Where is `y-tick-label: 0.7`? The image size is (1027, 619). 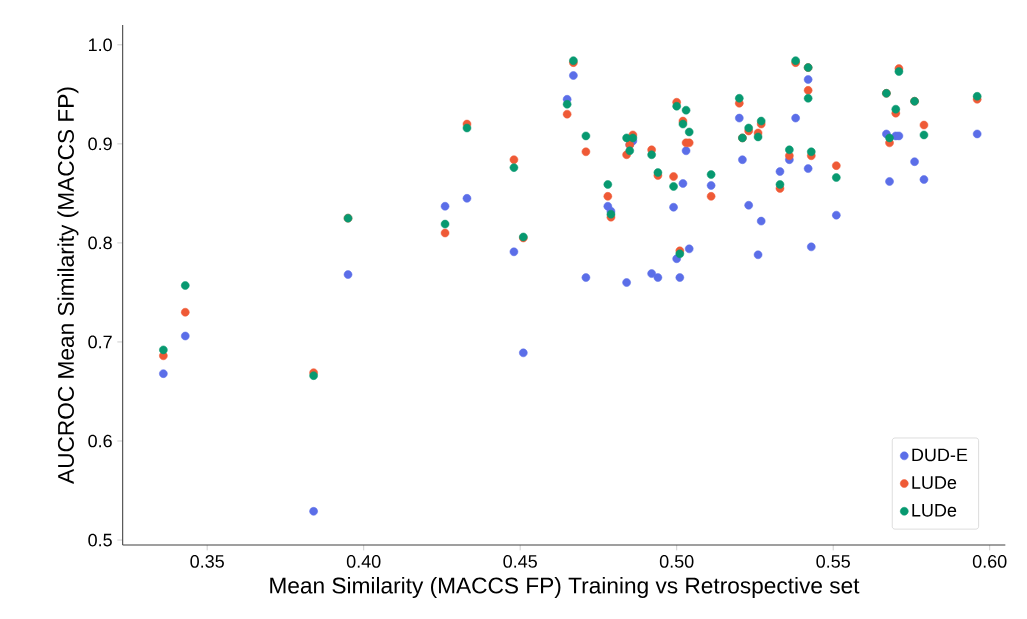
y-tick-label: 0.7 is located at coordinates (100, 342).